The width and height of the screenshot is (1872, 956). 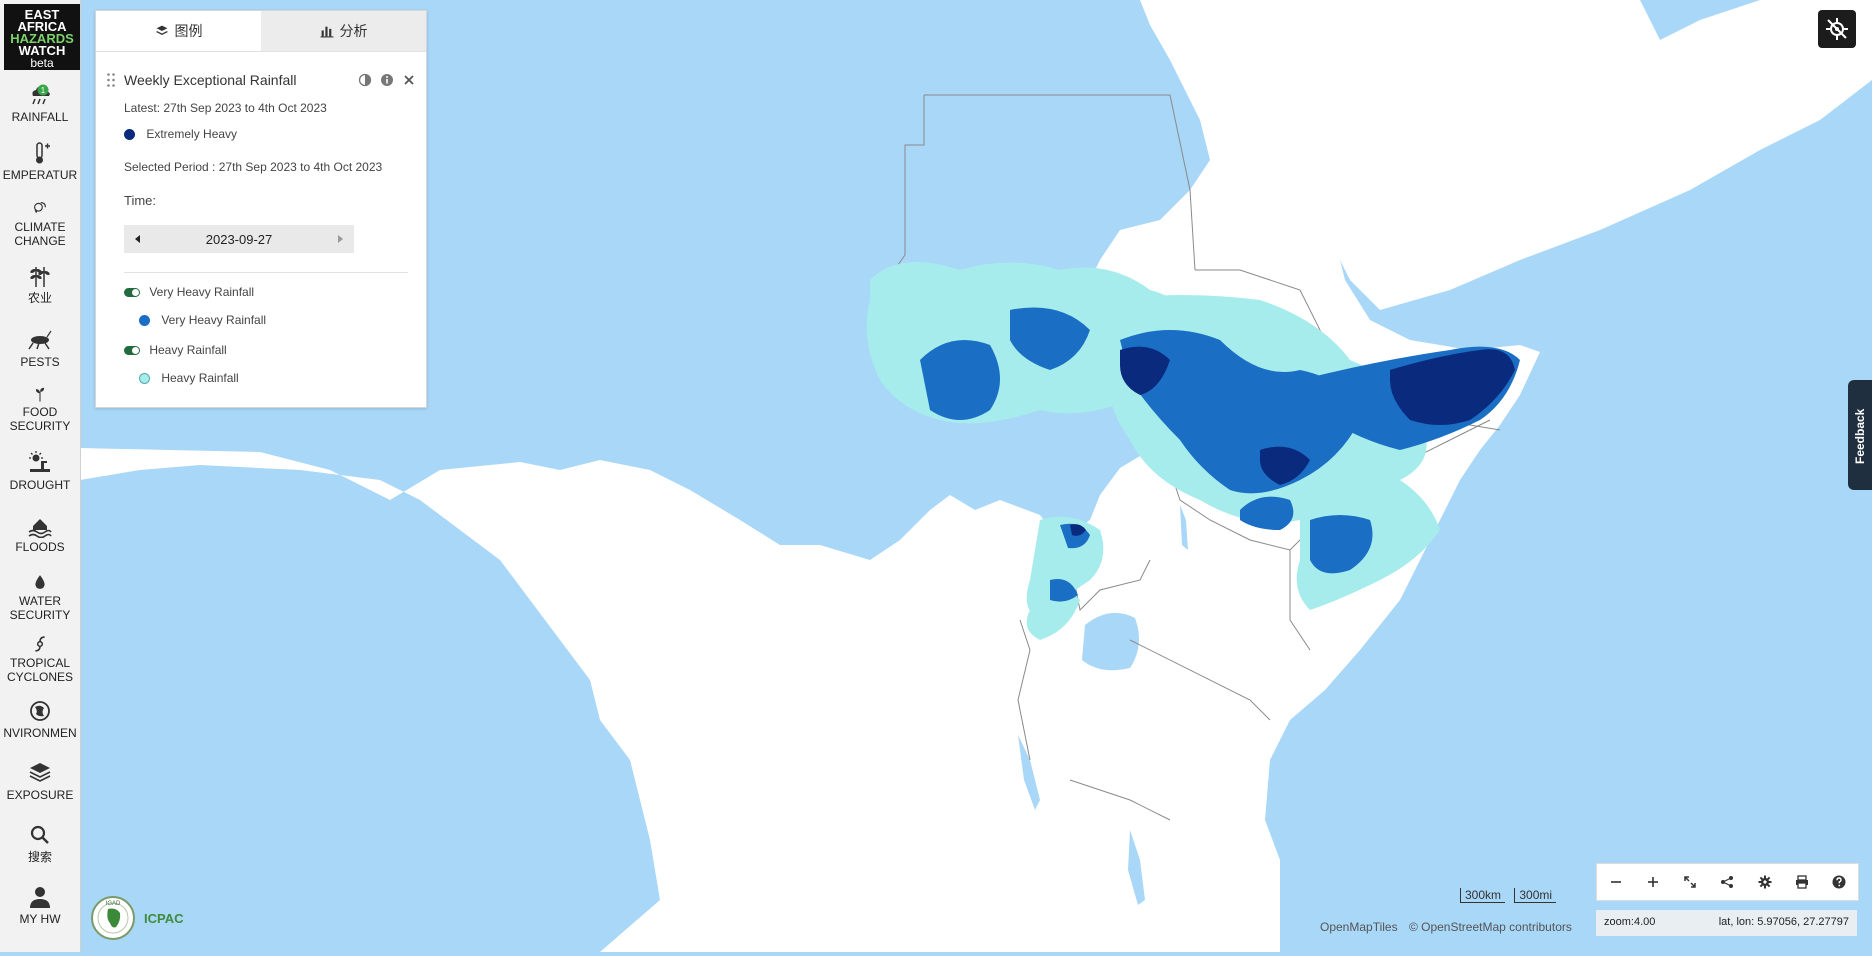 I want to click on tab-label: 分析, so click(x=353, y=31).